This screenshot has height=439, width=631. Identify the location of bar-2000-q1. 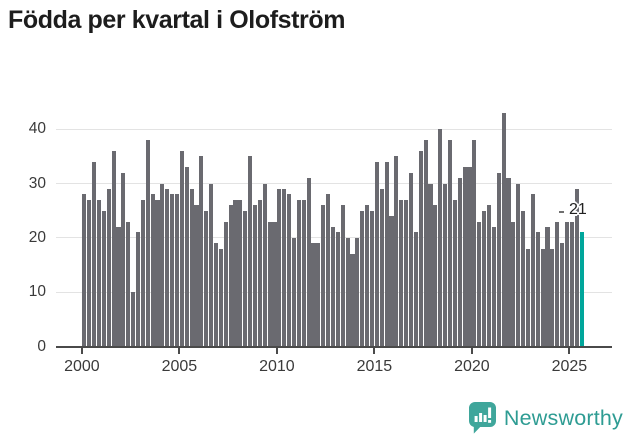
(84, 270).